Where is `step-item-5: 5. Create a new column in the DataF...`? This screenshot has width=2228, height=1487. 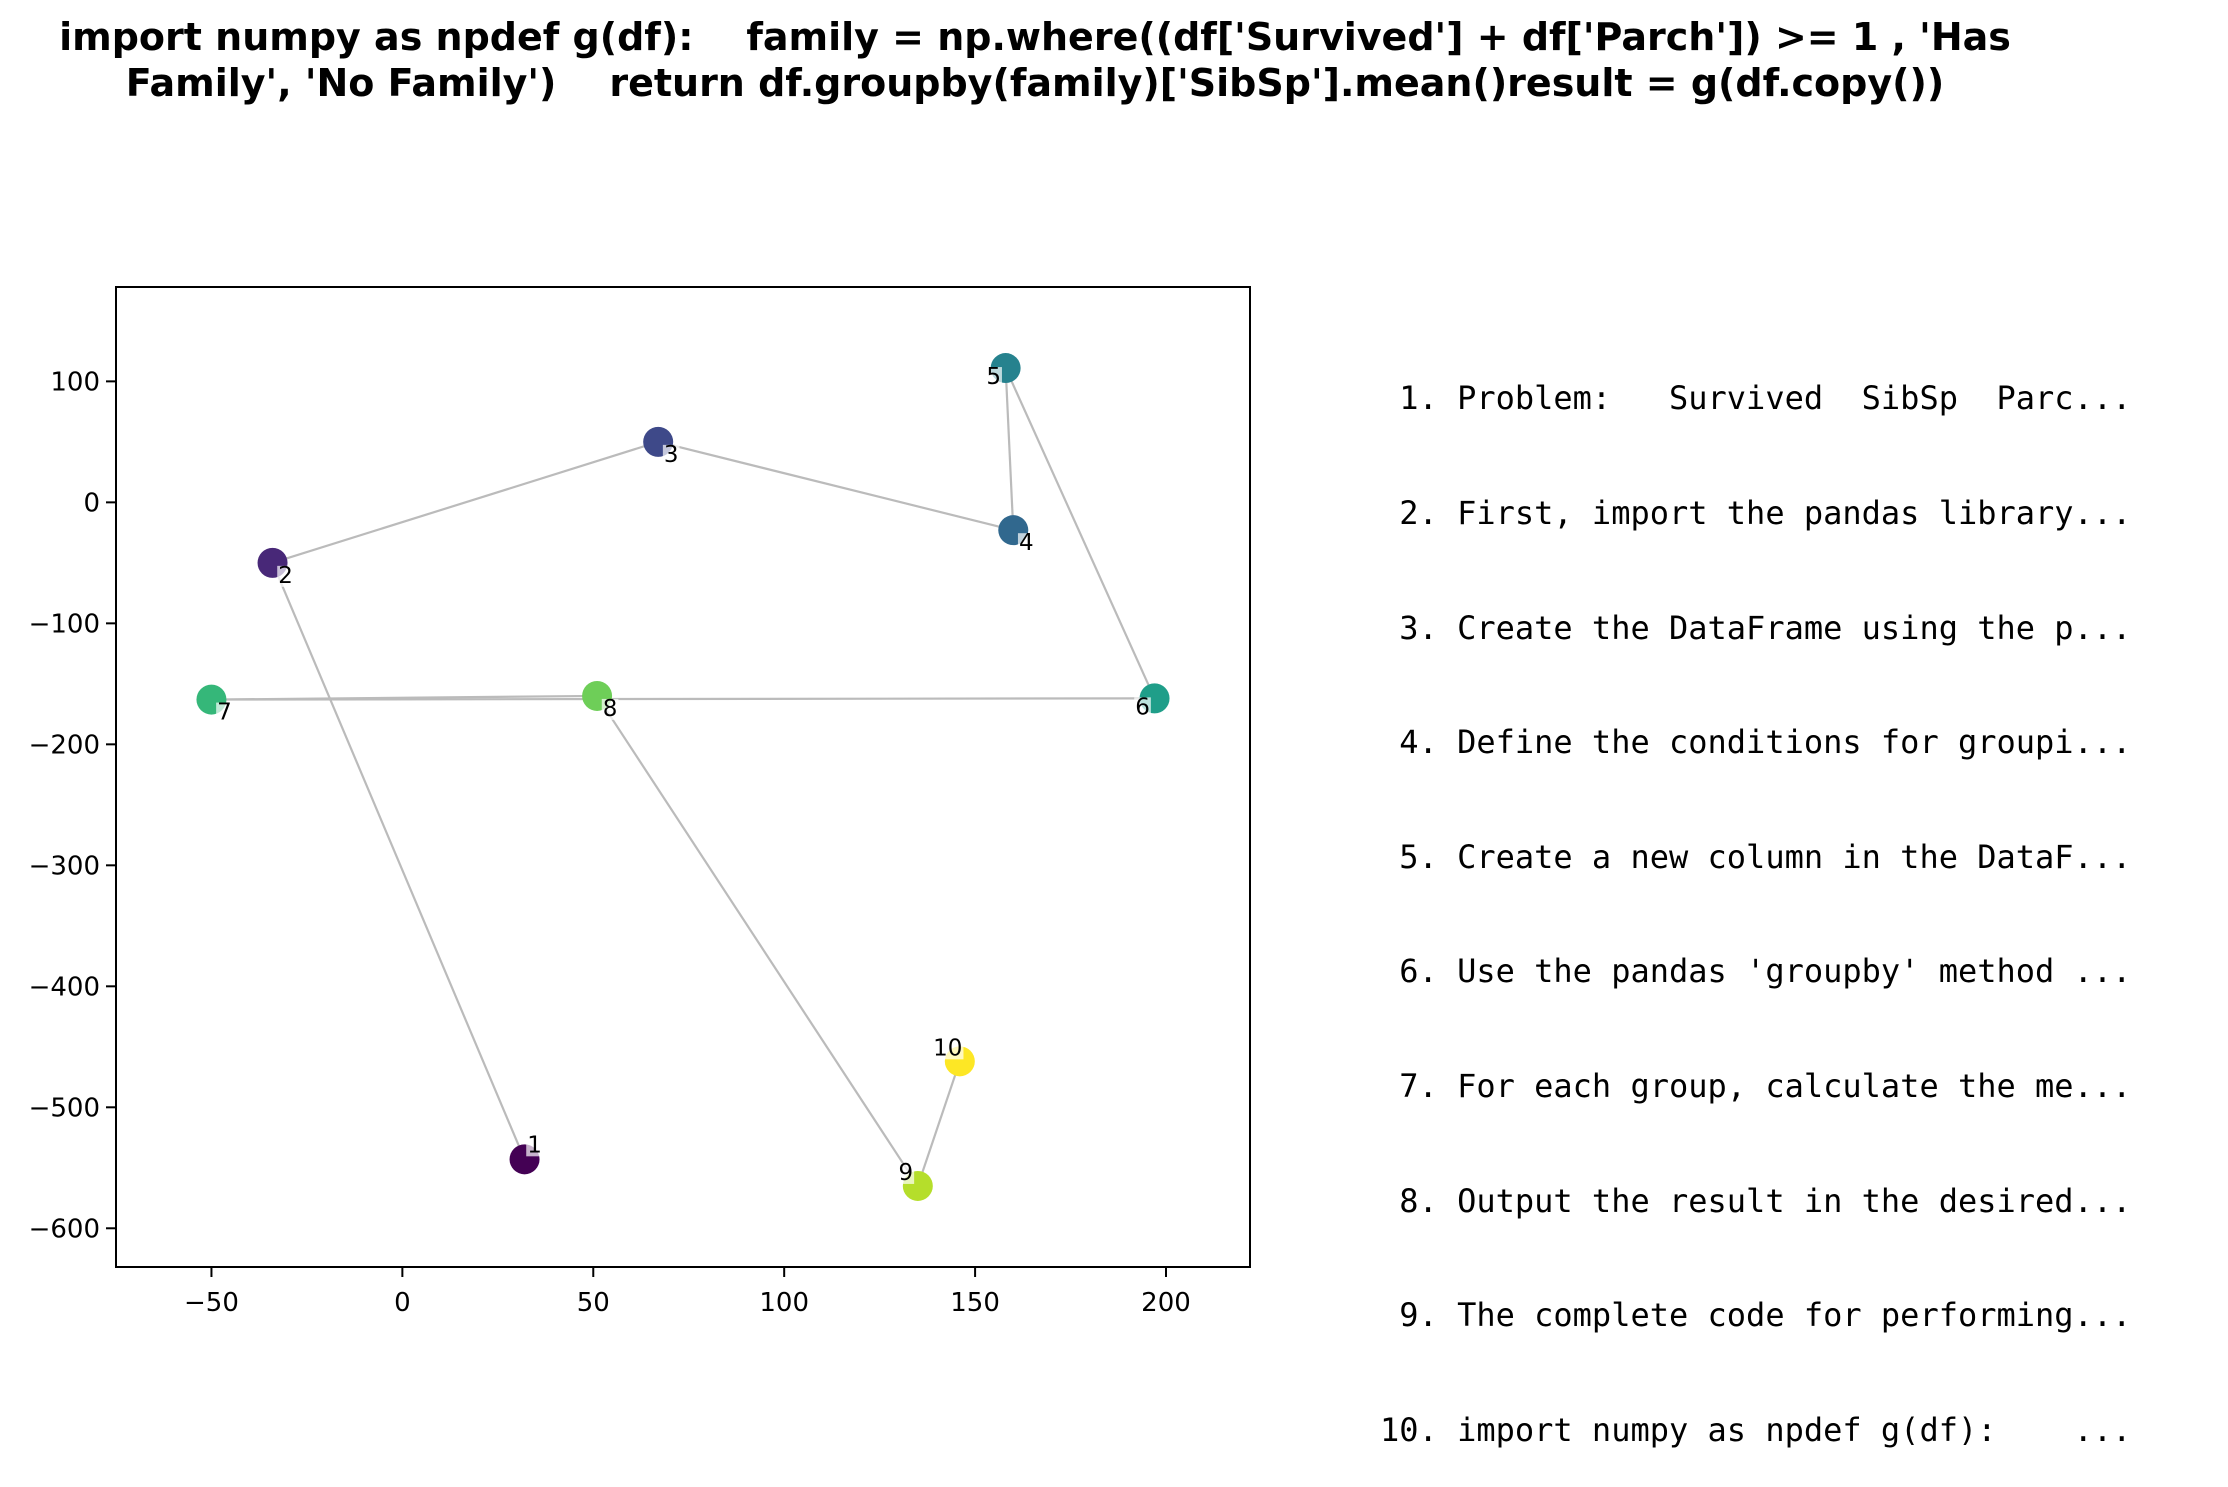 step-item-5: 5. Create a new column in the DataF... is located at coordinates (1756, 856).